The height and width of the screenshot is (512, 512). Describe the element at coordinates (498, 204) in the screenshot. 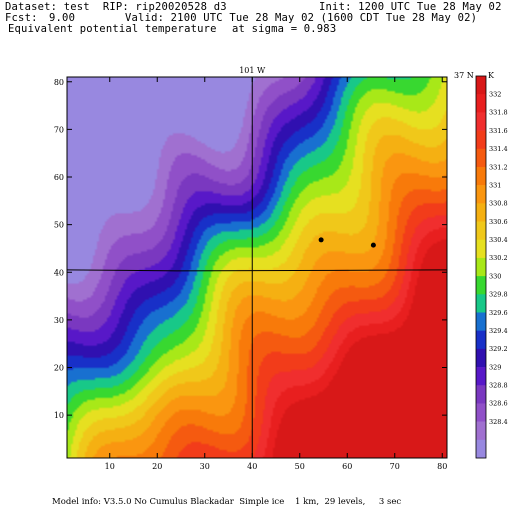

I see `colorbar-label: 330.8` at that location.